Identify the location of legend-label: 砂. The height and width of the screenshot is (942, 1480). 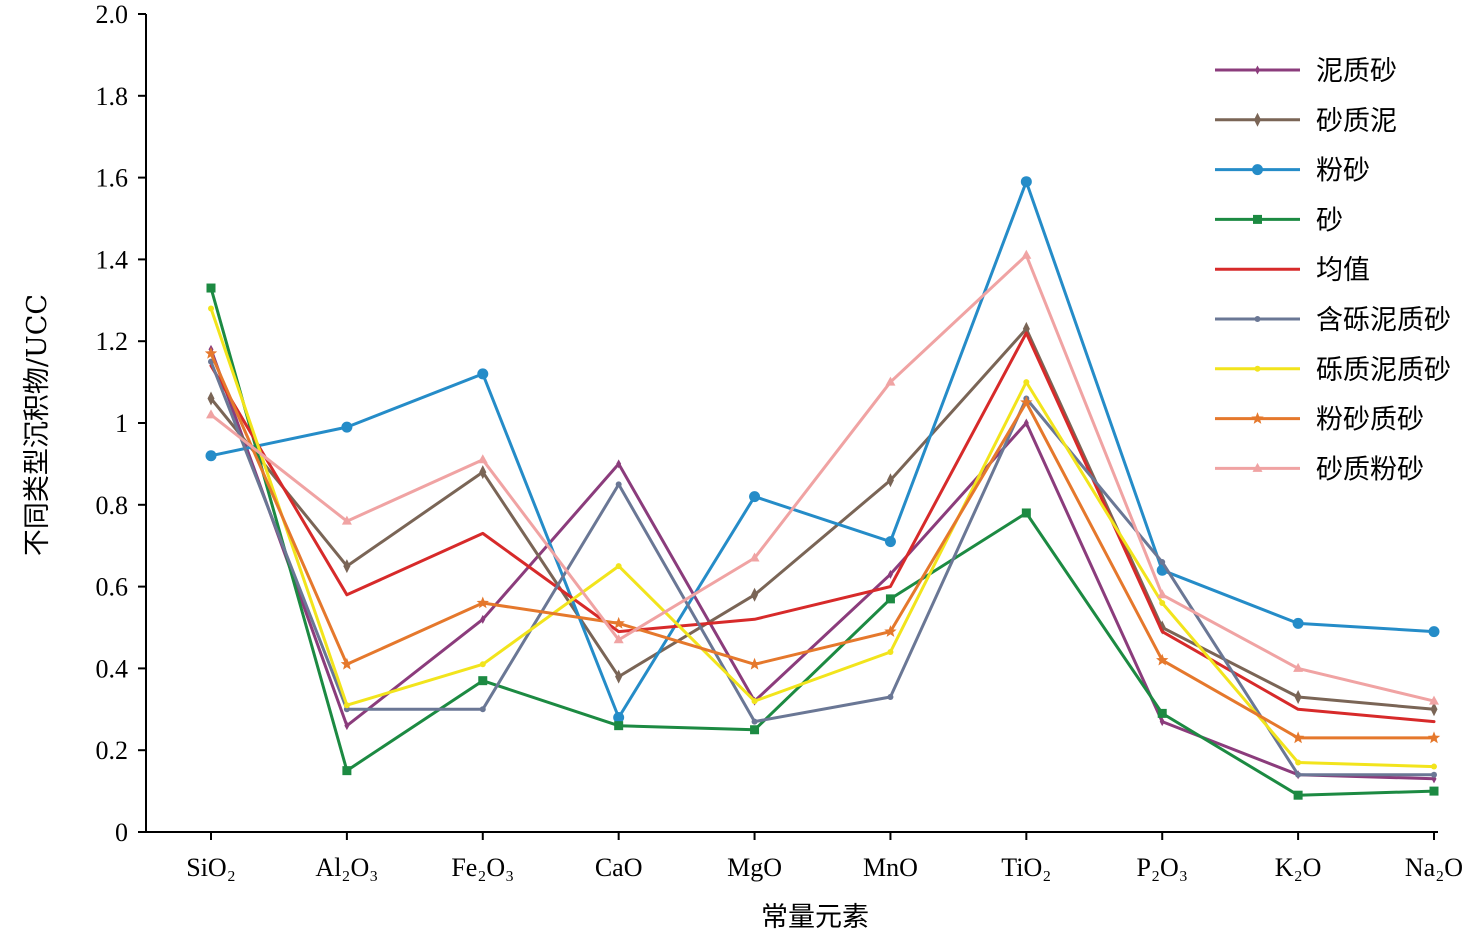
(1329, 220).